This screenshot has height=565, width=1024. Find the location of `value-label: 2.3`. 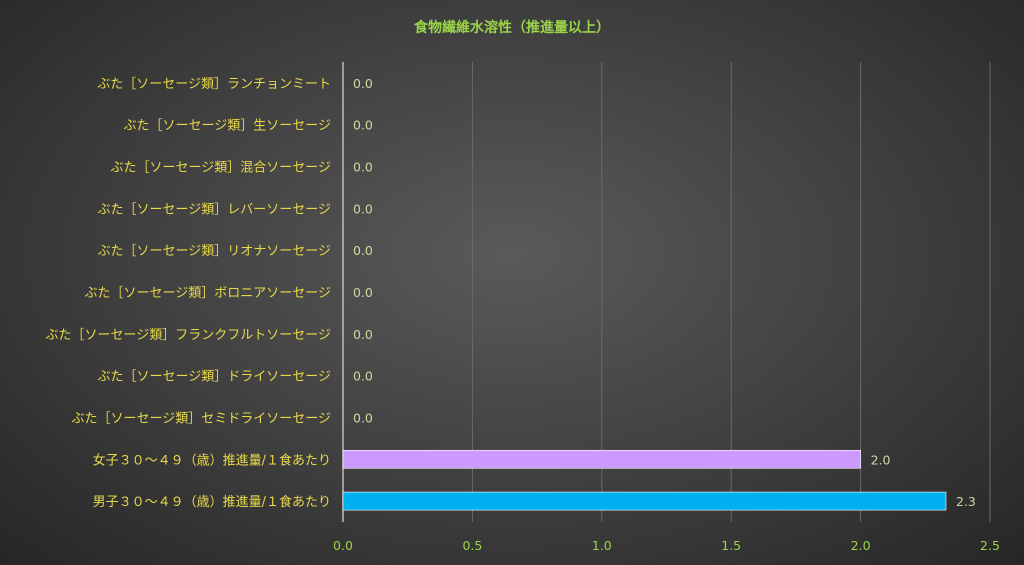

value-label: 2.3 is located at coordinates (966, 501).